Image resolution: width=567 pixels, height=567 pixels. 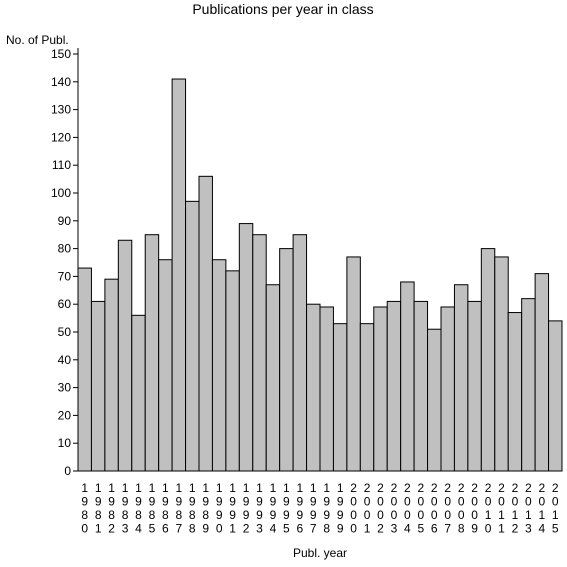 What do you see at coordinates (65, 360) in the screenshot?
I see `y-tick-label-40: 40` at bounding box center [65, 360].